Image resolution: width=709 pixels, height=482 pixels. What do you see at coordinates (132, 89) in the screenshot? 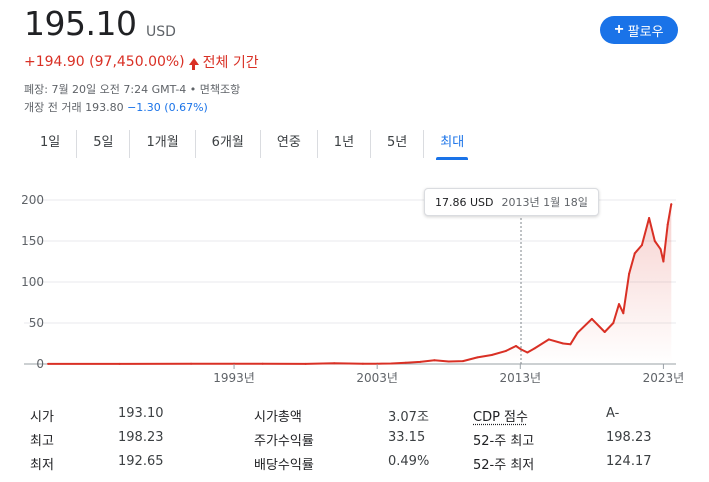
I see `close-time-disclaimer: 폐장: 7월 20일 오전 7:24 GMT-4 • 면책조항` at bounding box center [132, 89].